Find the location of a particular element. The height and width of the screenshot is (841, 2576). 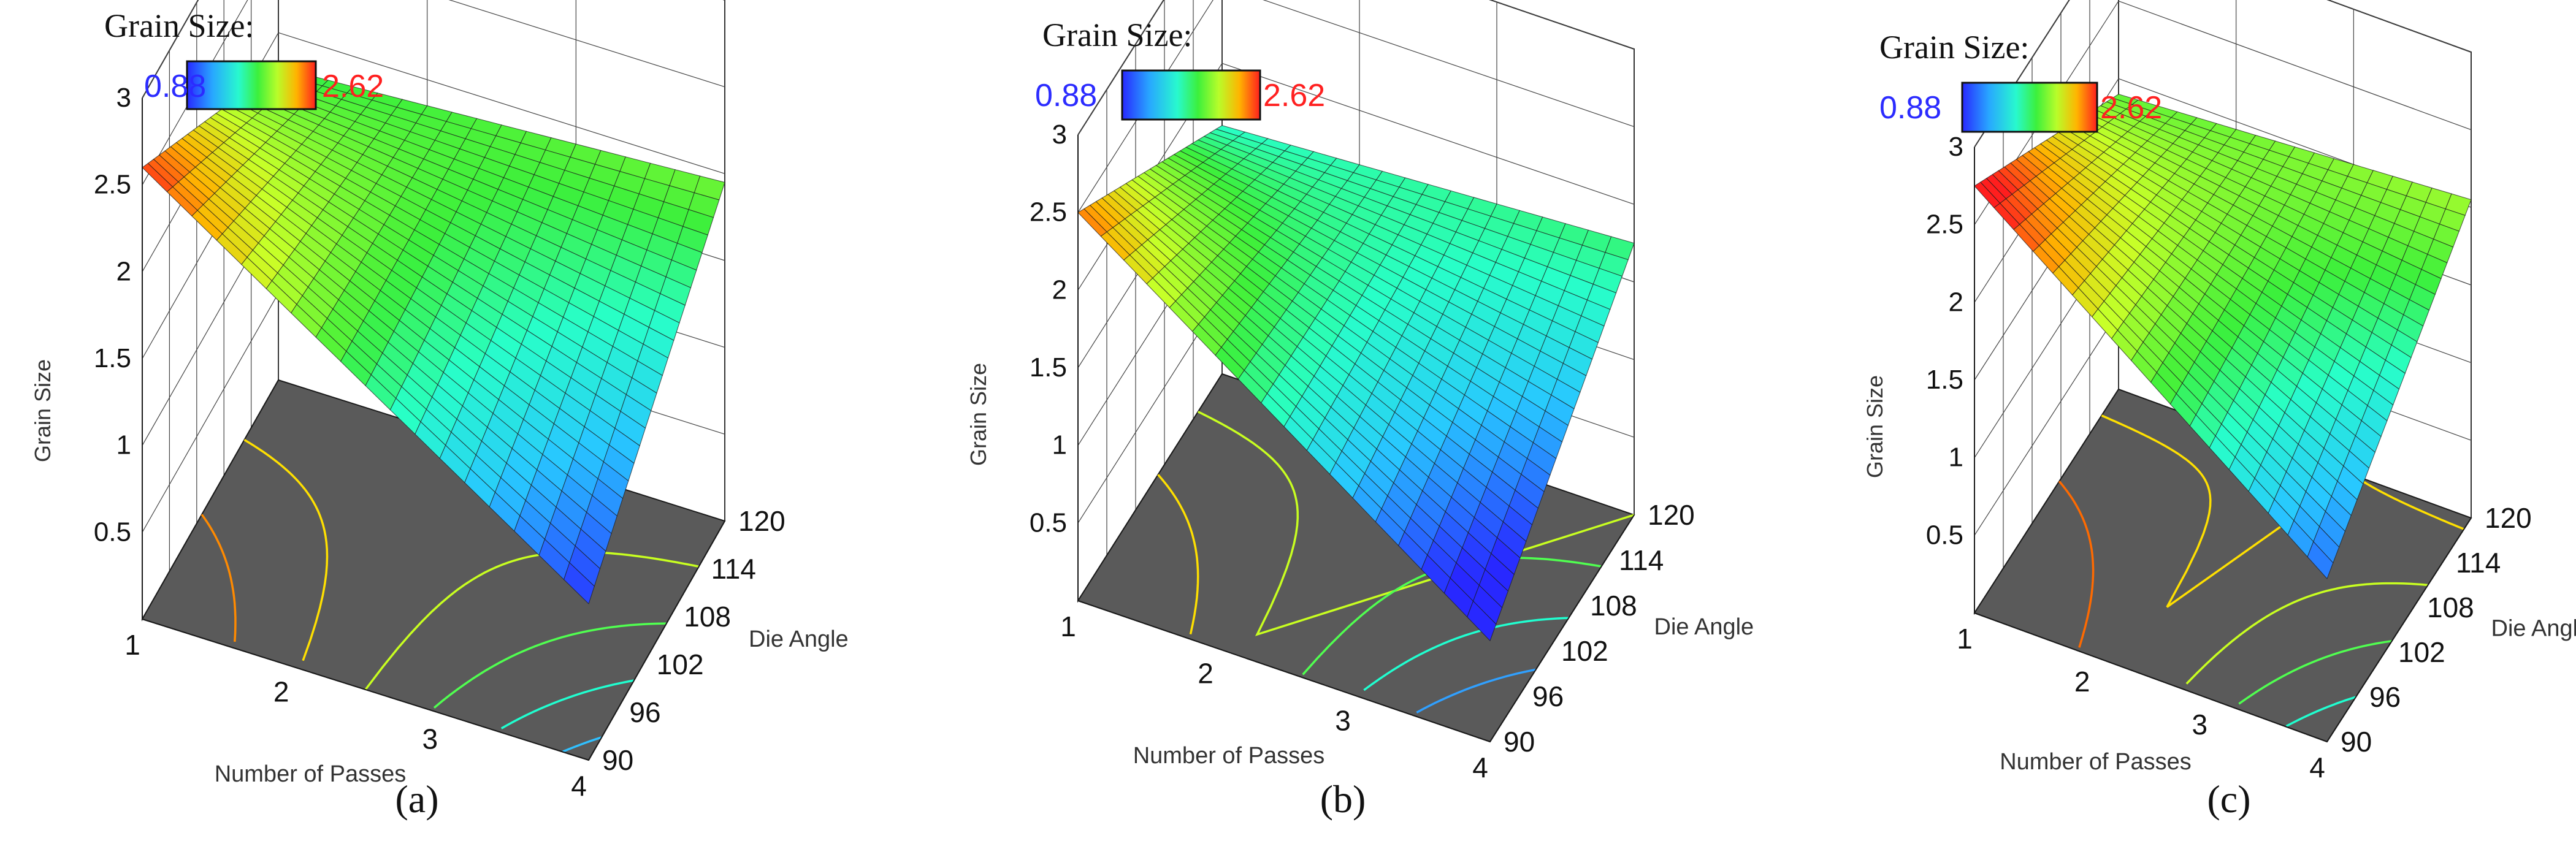

panel-caption: (c) is located at coordinates (2228, 799).